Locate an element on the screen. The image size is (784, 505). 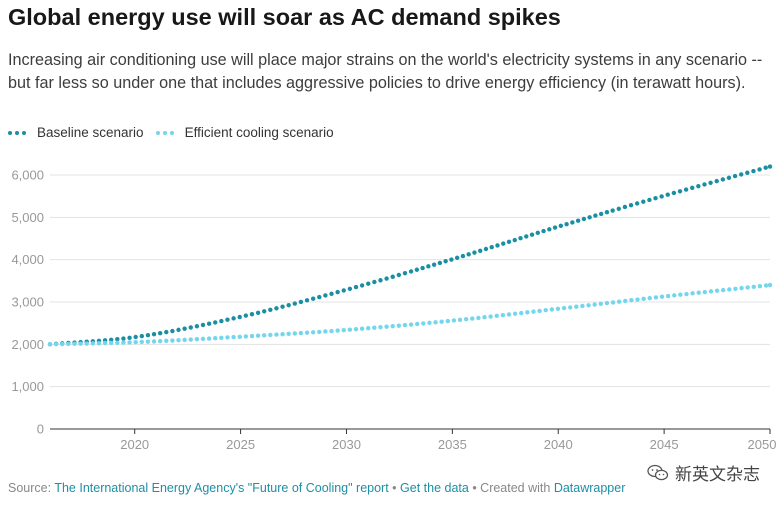
watermark: 新英文杂志 is located at coordinates (703, 472).